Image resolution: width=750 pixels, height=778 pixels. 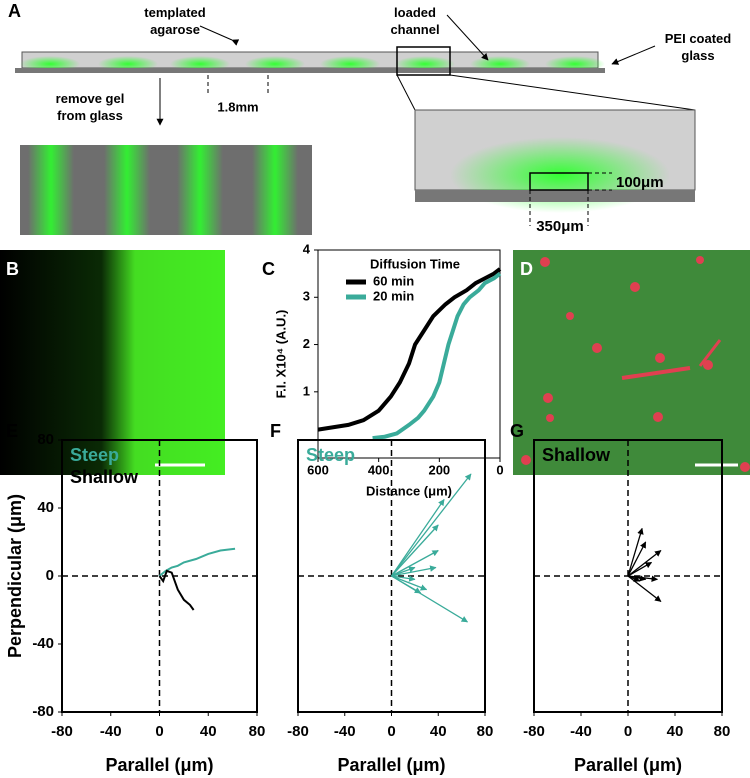 I want to click on channel-box, so click(x=559, y=181).